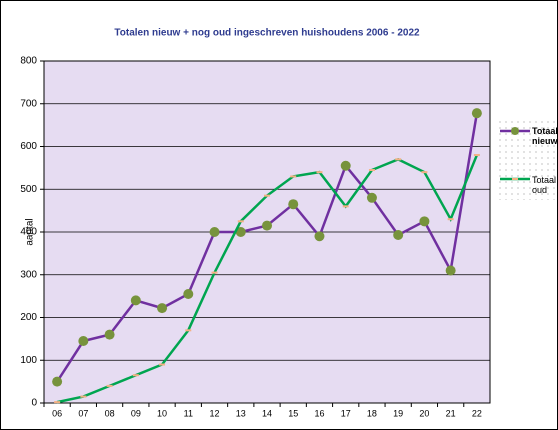  What do you see at coordinates (162, 413) in the screenshot?
I see `x-tick-label: 10` at bounding box center [162, 413].